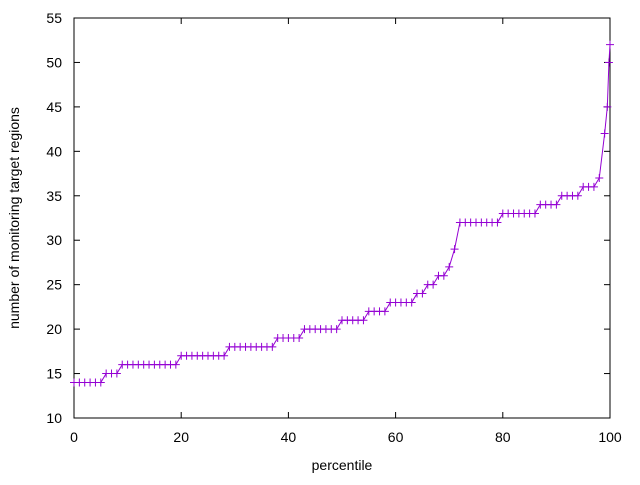 This screenshot has height=485, width=640. Describe the element at coordinates (342, 465) in the screenshot. I see `x-axis-label: percentile` at that location.